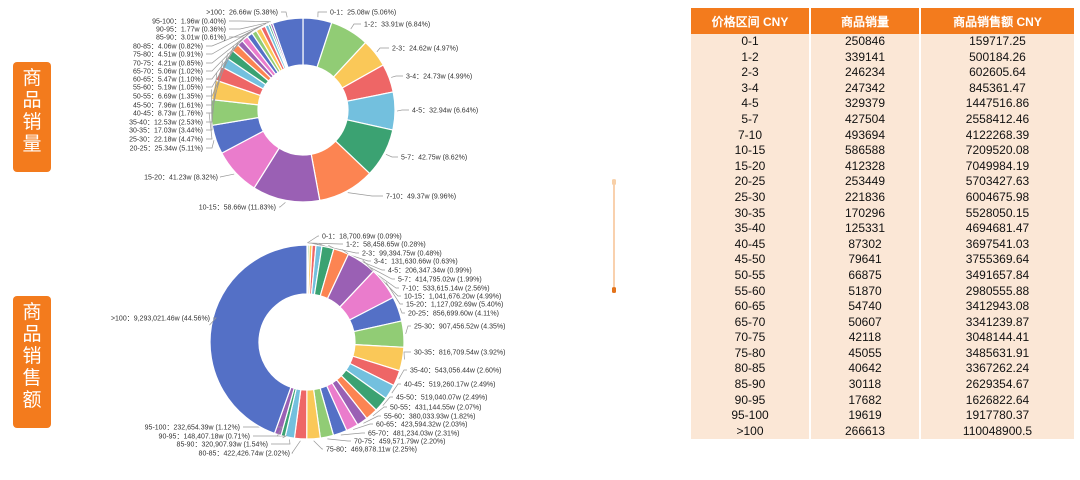  Describe the element at coordinates (866, 197) in the screenshot. I see `sales-volume-cell: 221836` at that location.